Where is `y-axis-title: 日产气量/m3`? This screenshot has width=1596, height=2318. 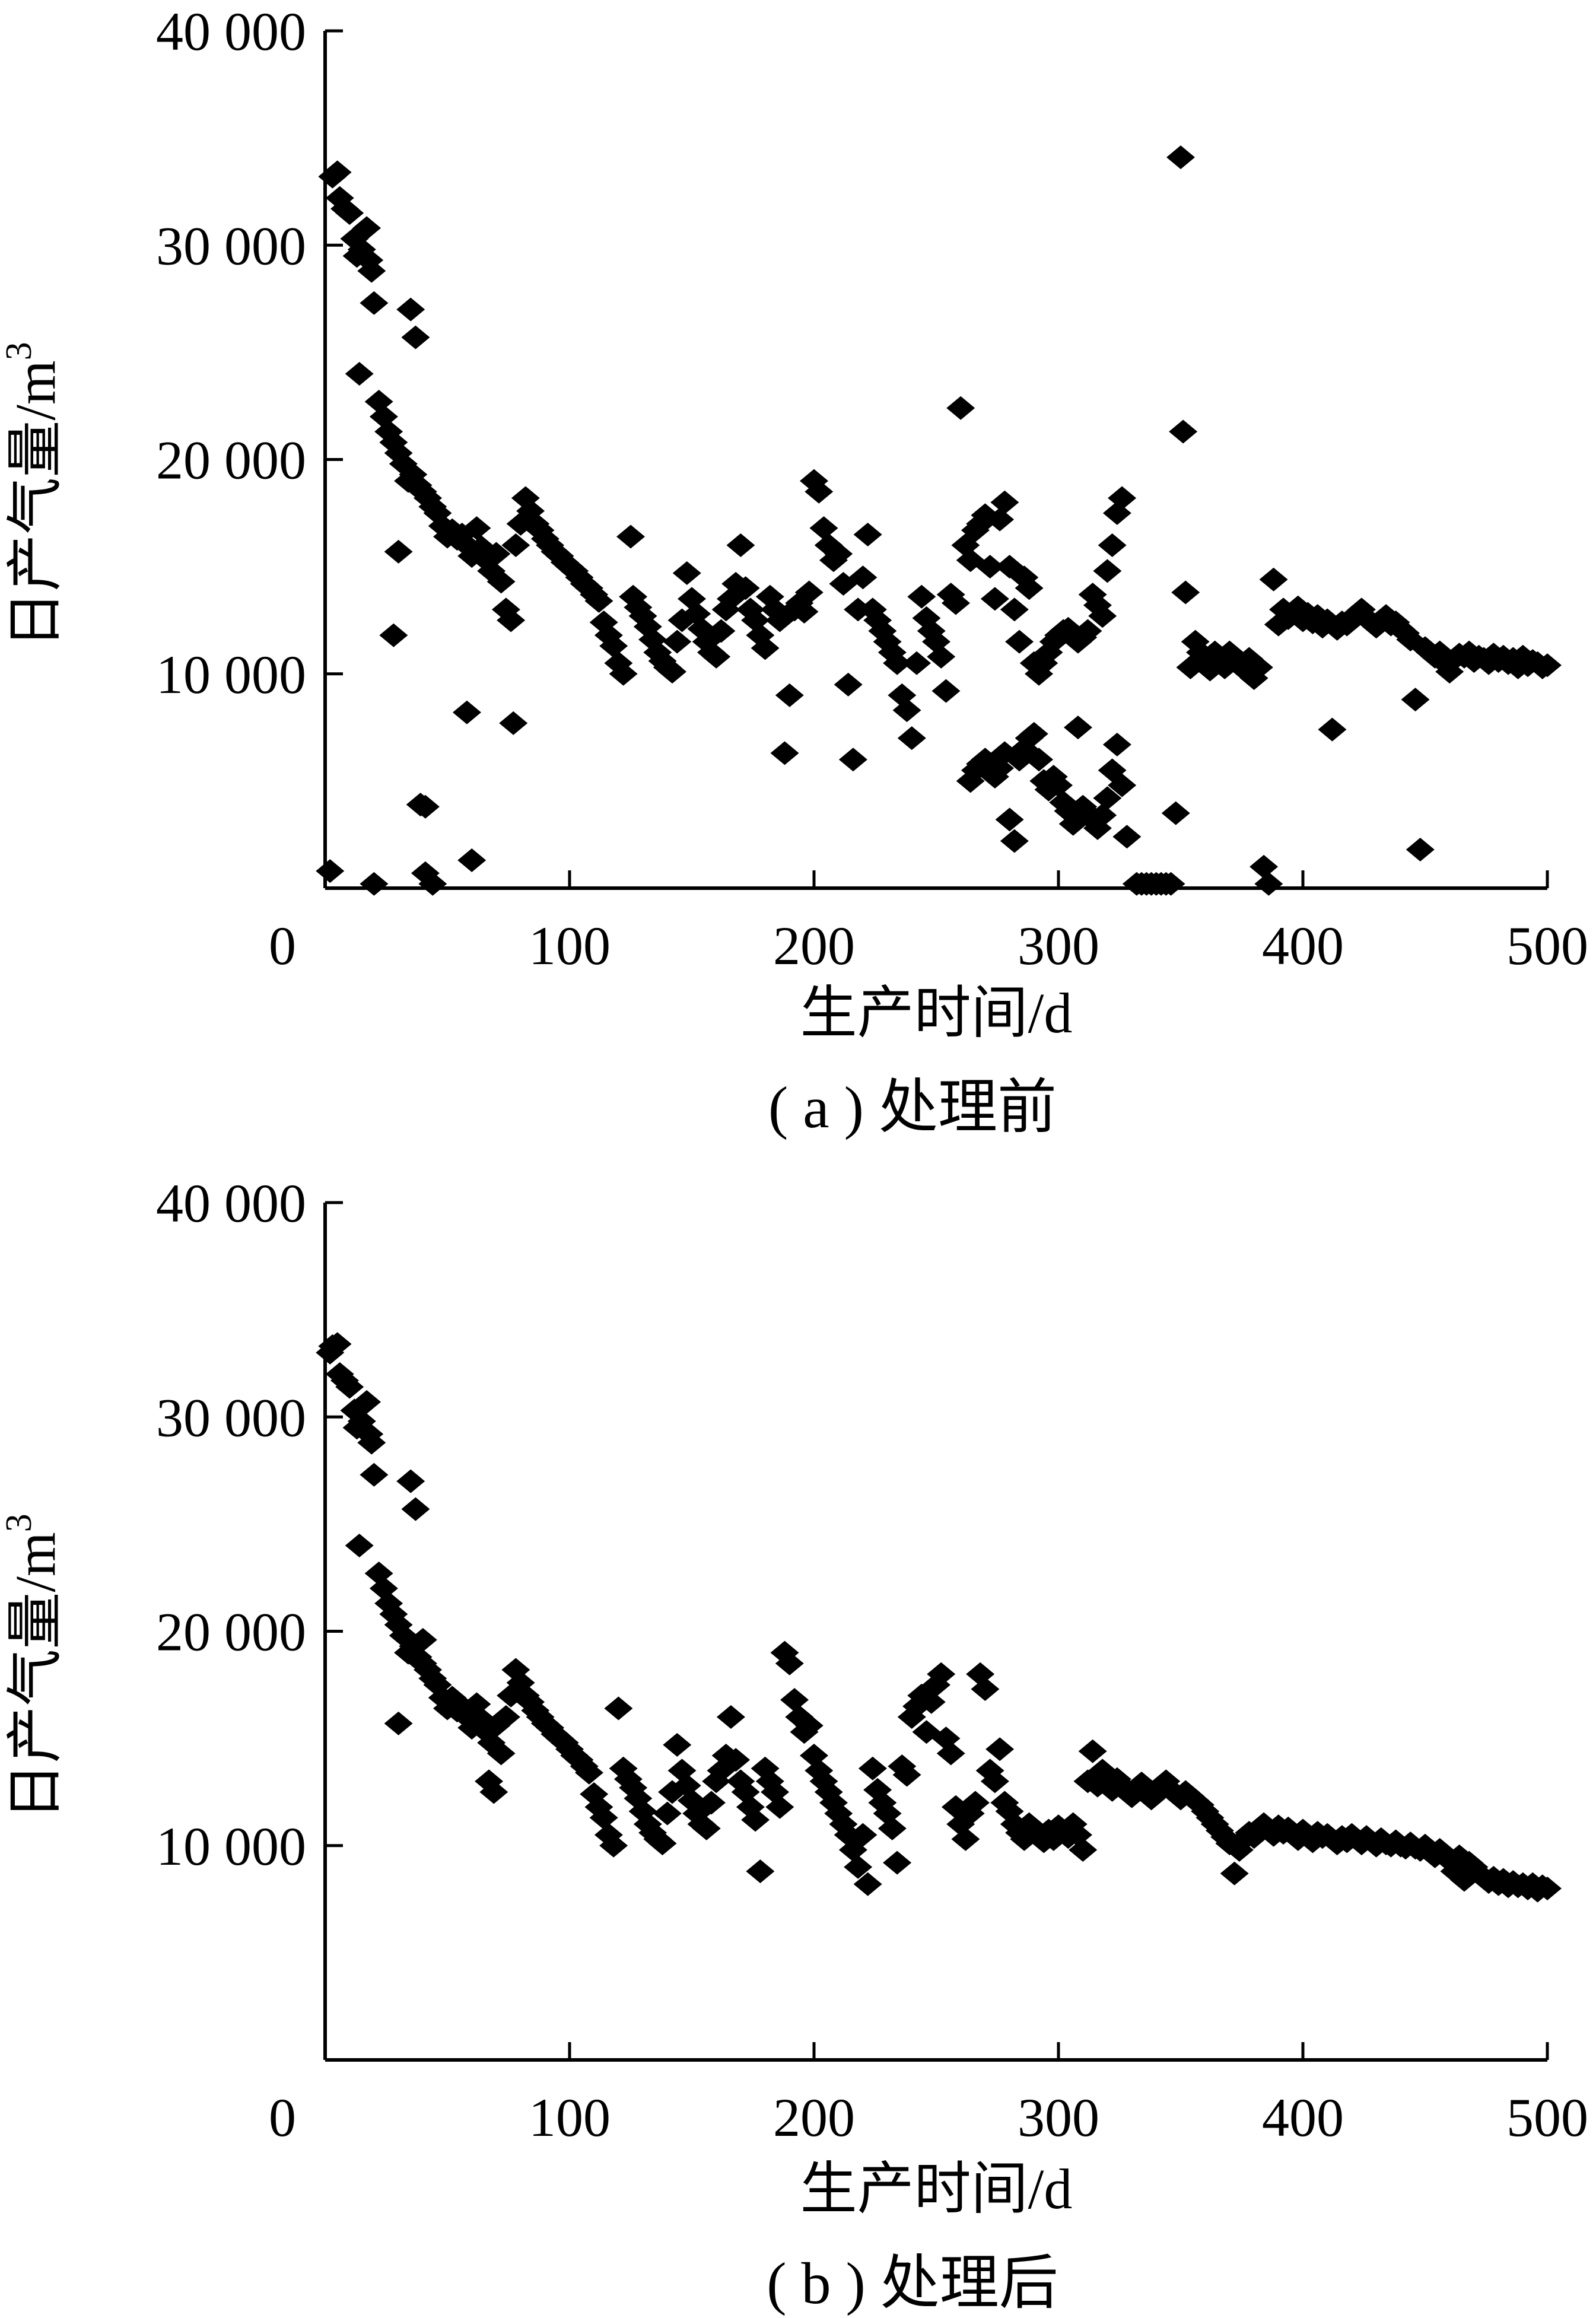 y-axis-title: 日产气量/m3 is located at coordinates (33, 495).